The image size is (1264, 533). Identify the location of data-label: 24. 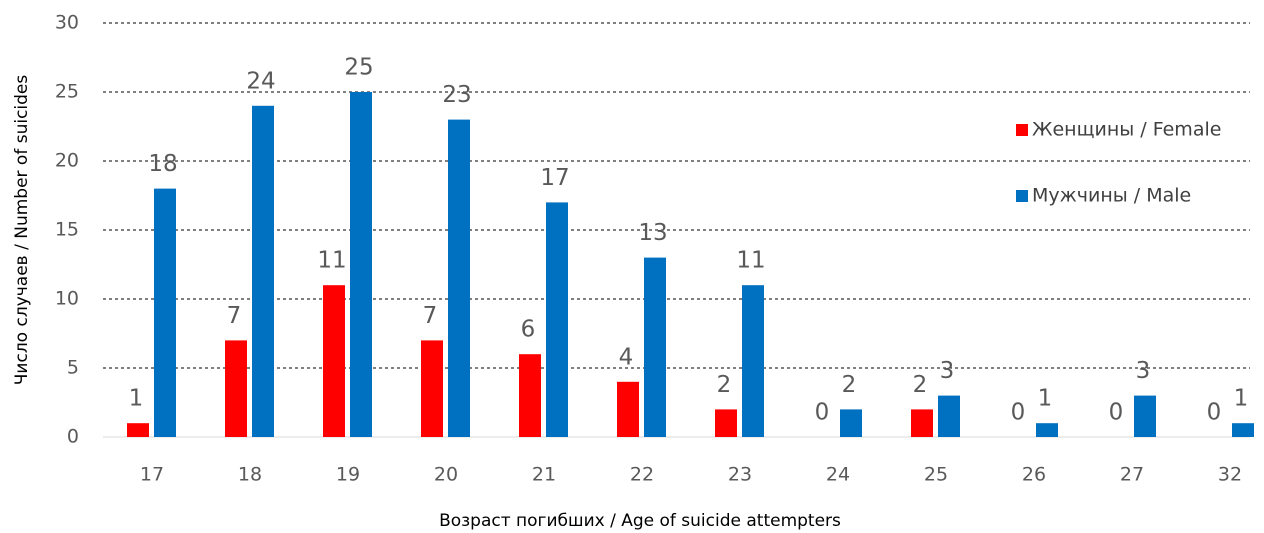
(260, 81).